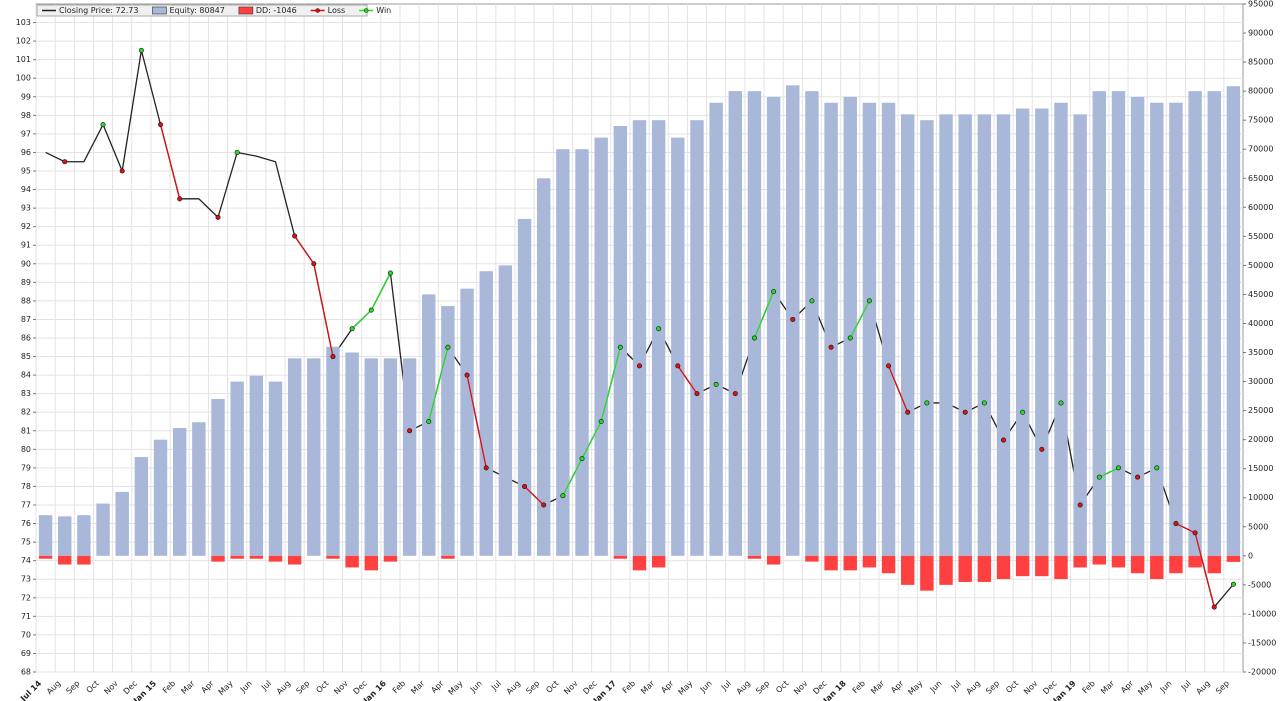 This screenshot has height=701, width=1280. Describe the element at coordinates (1260, 352) in the screenshot. I see `y2-tick-label: 35000` at that location.